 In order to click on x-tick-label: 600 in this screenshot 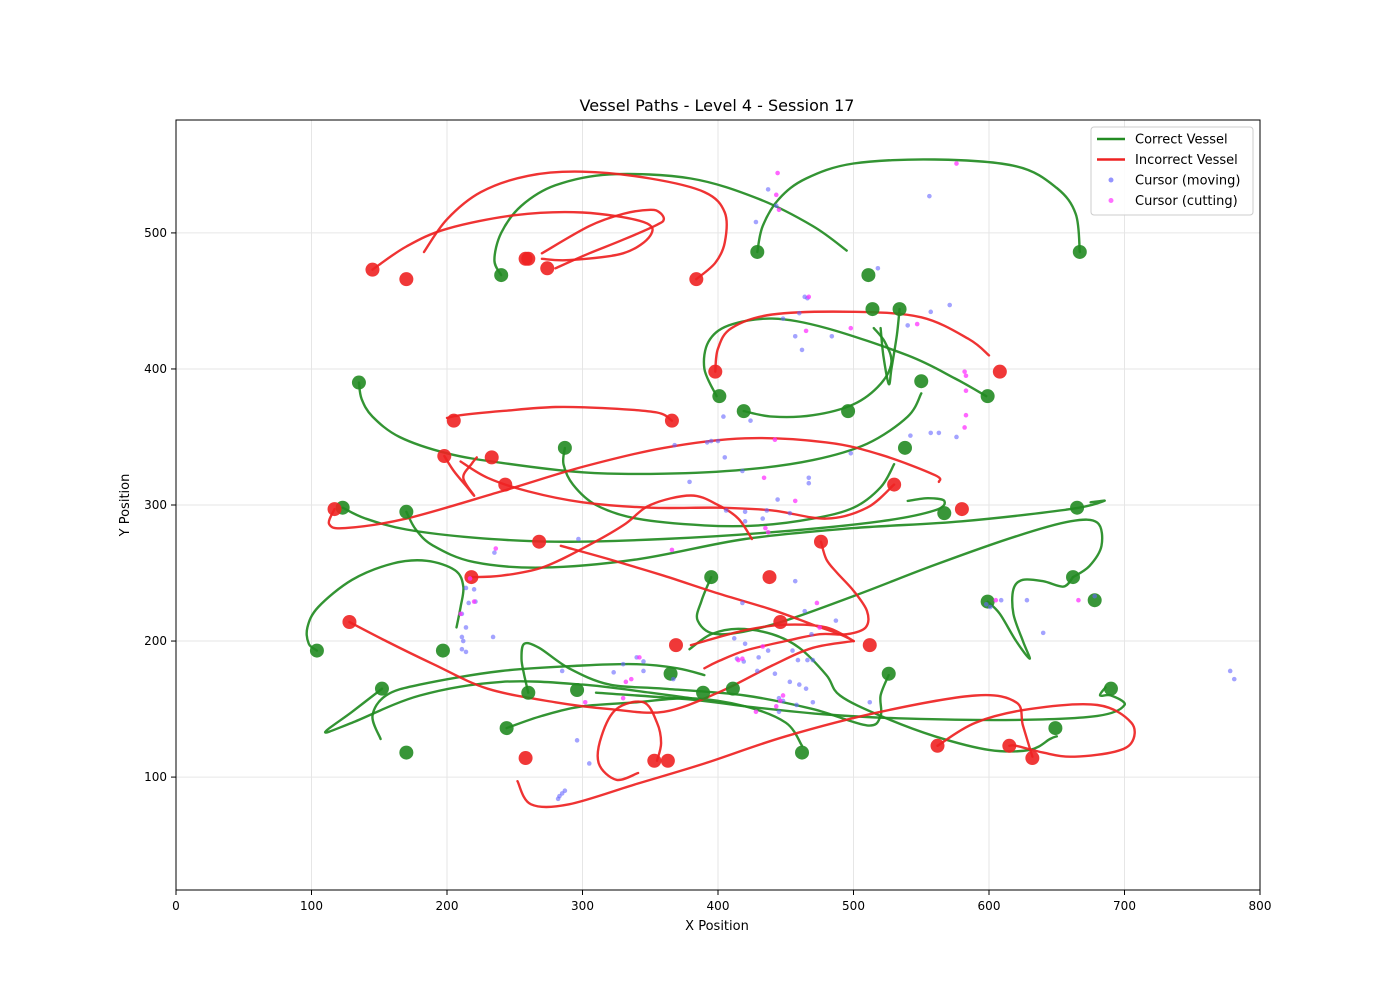, I will do `click(989, 906)`.